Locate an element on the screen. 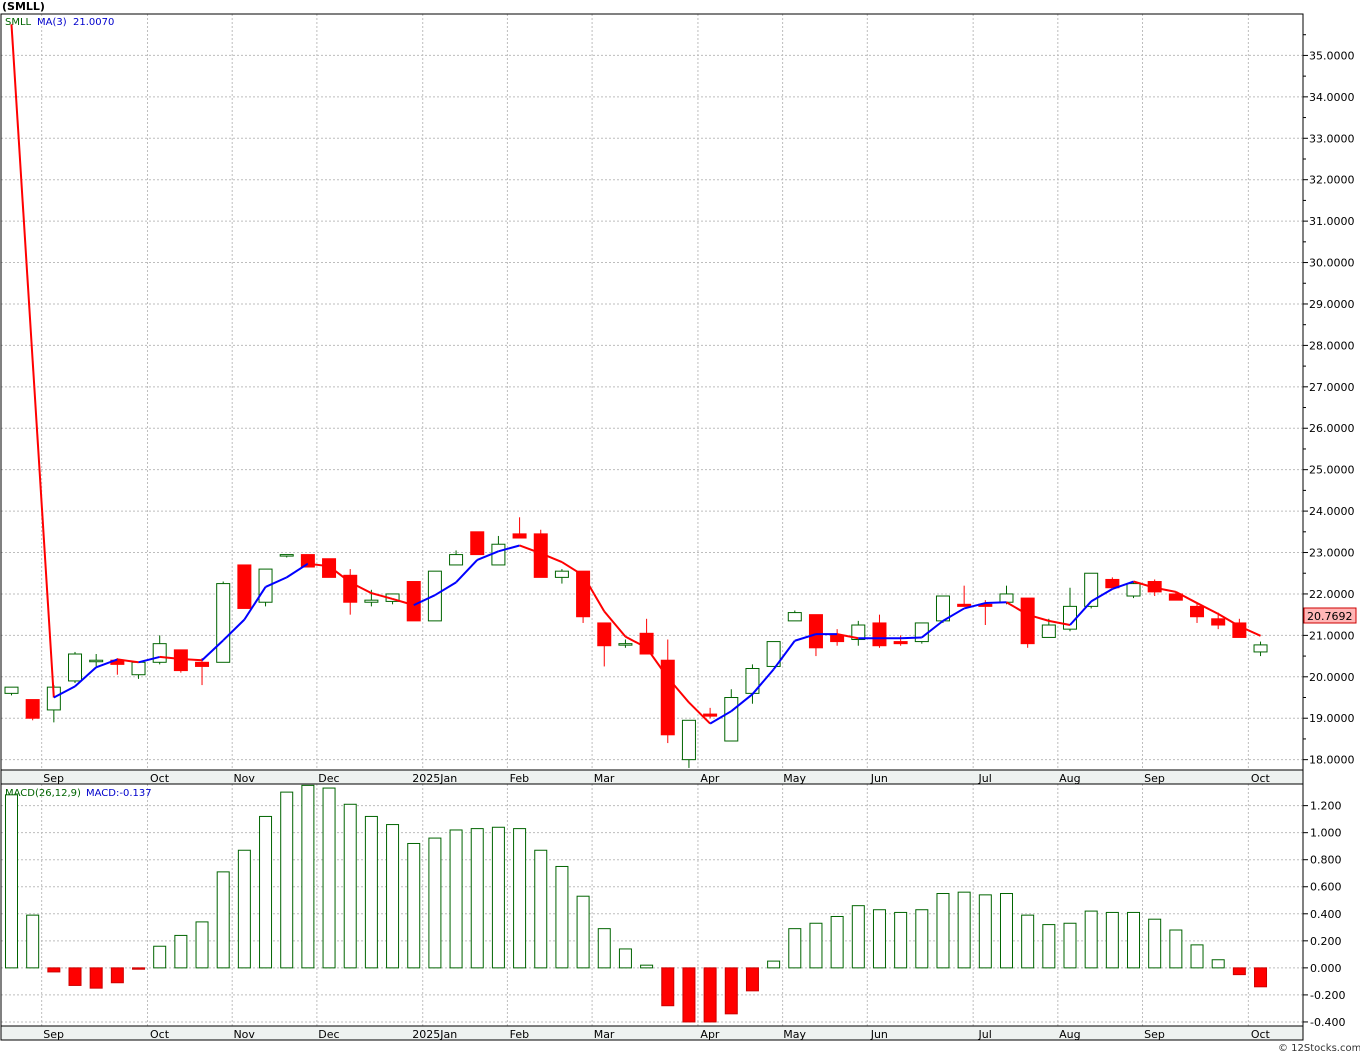  price-tick-label: 27.0000 is located at coordinates (1332, 387).